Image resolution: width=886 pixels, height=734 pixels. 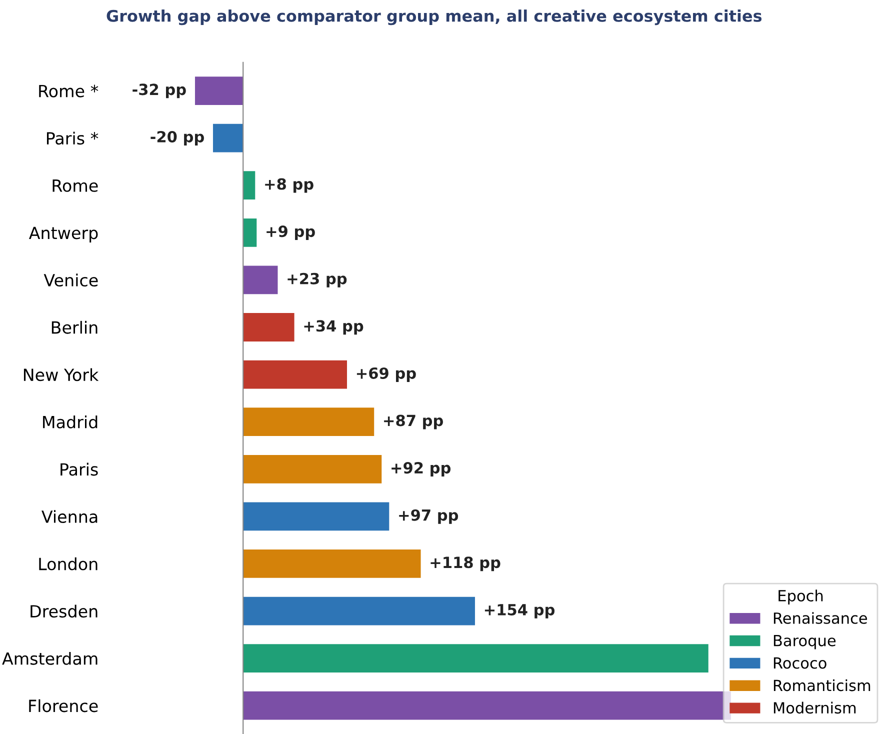 What do you see at coordinates (428, 516) in the screenshot?
I see `data-label: +97 pp` at bounding box center [428, 516].